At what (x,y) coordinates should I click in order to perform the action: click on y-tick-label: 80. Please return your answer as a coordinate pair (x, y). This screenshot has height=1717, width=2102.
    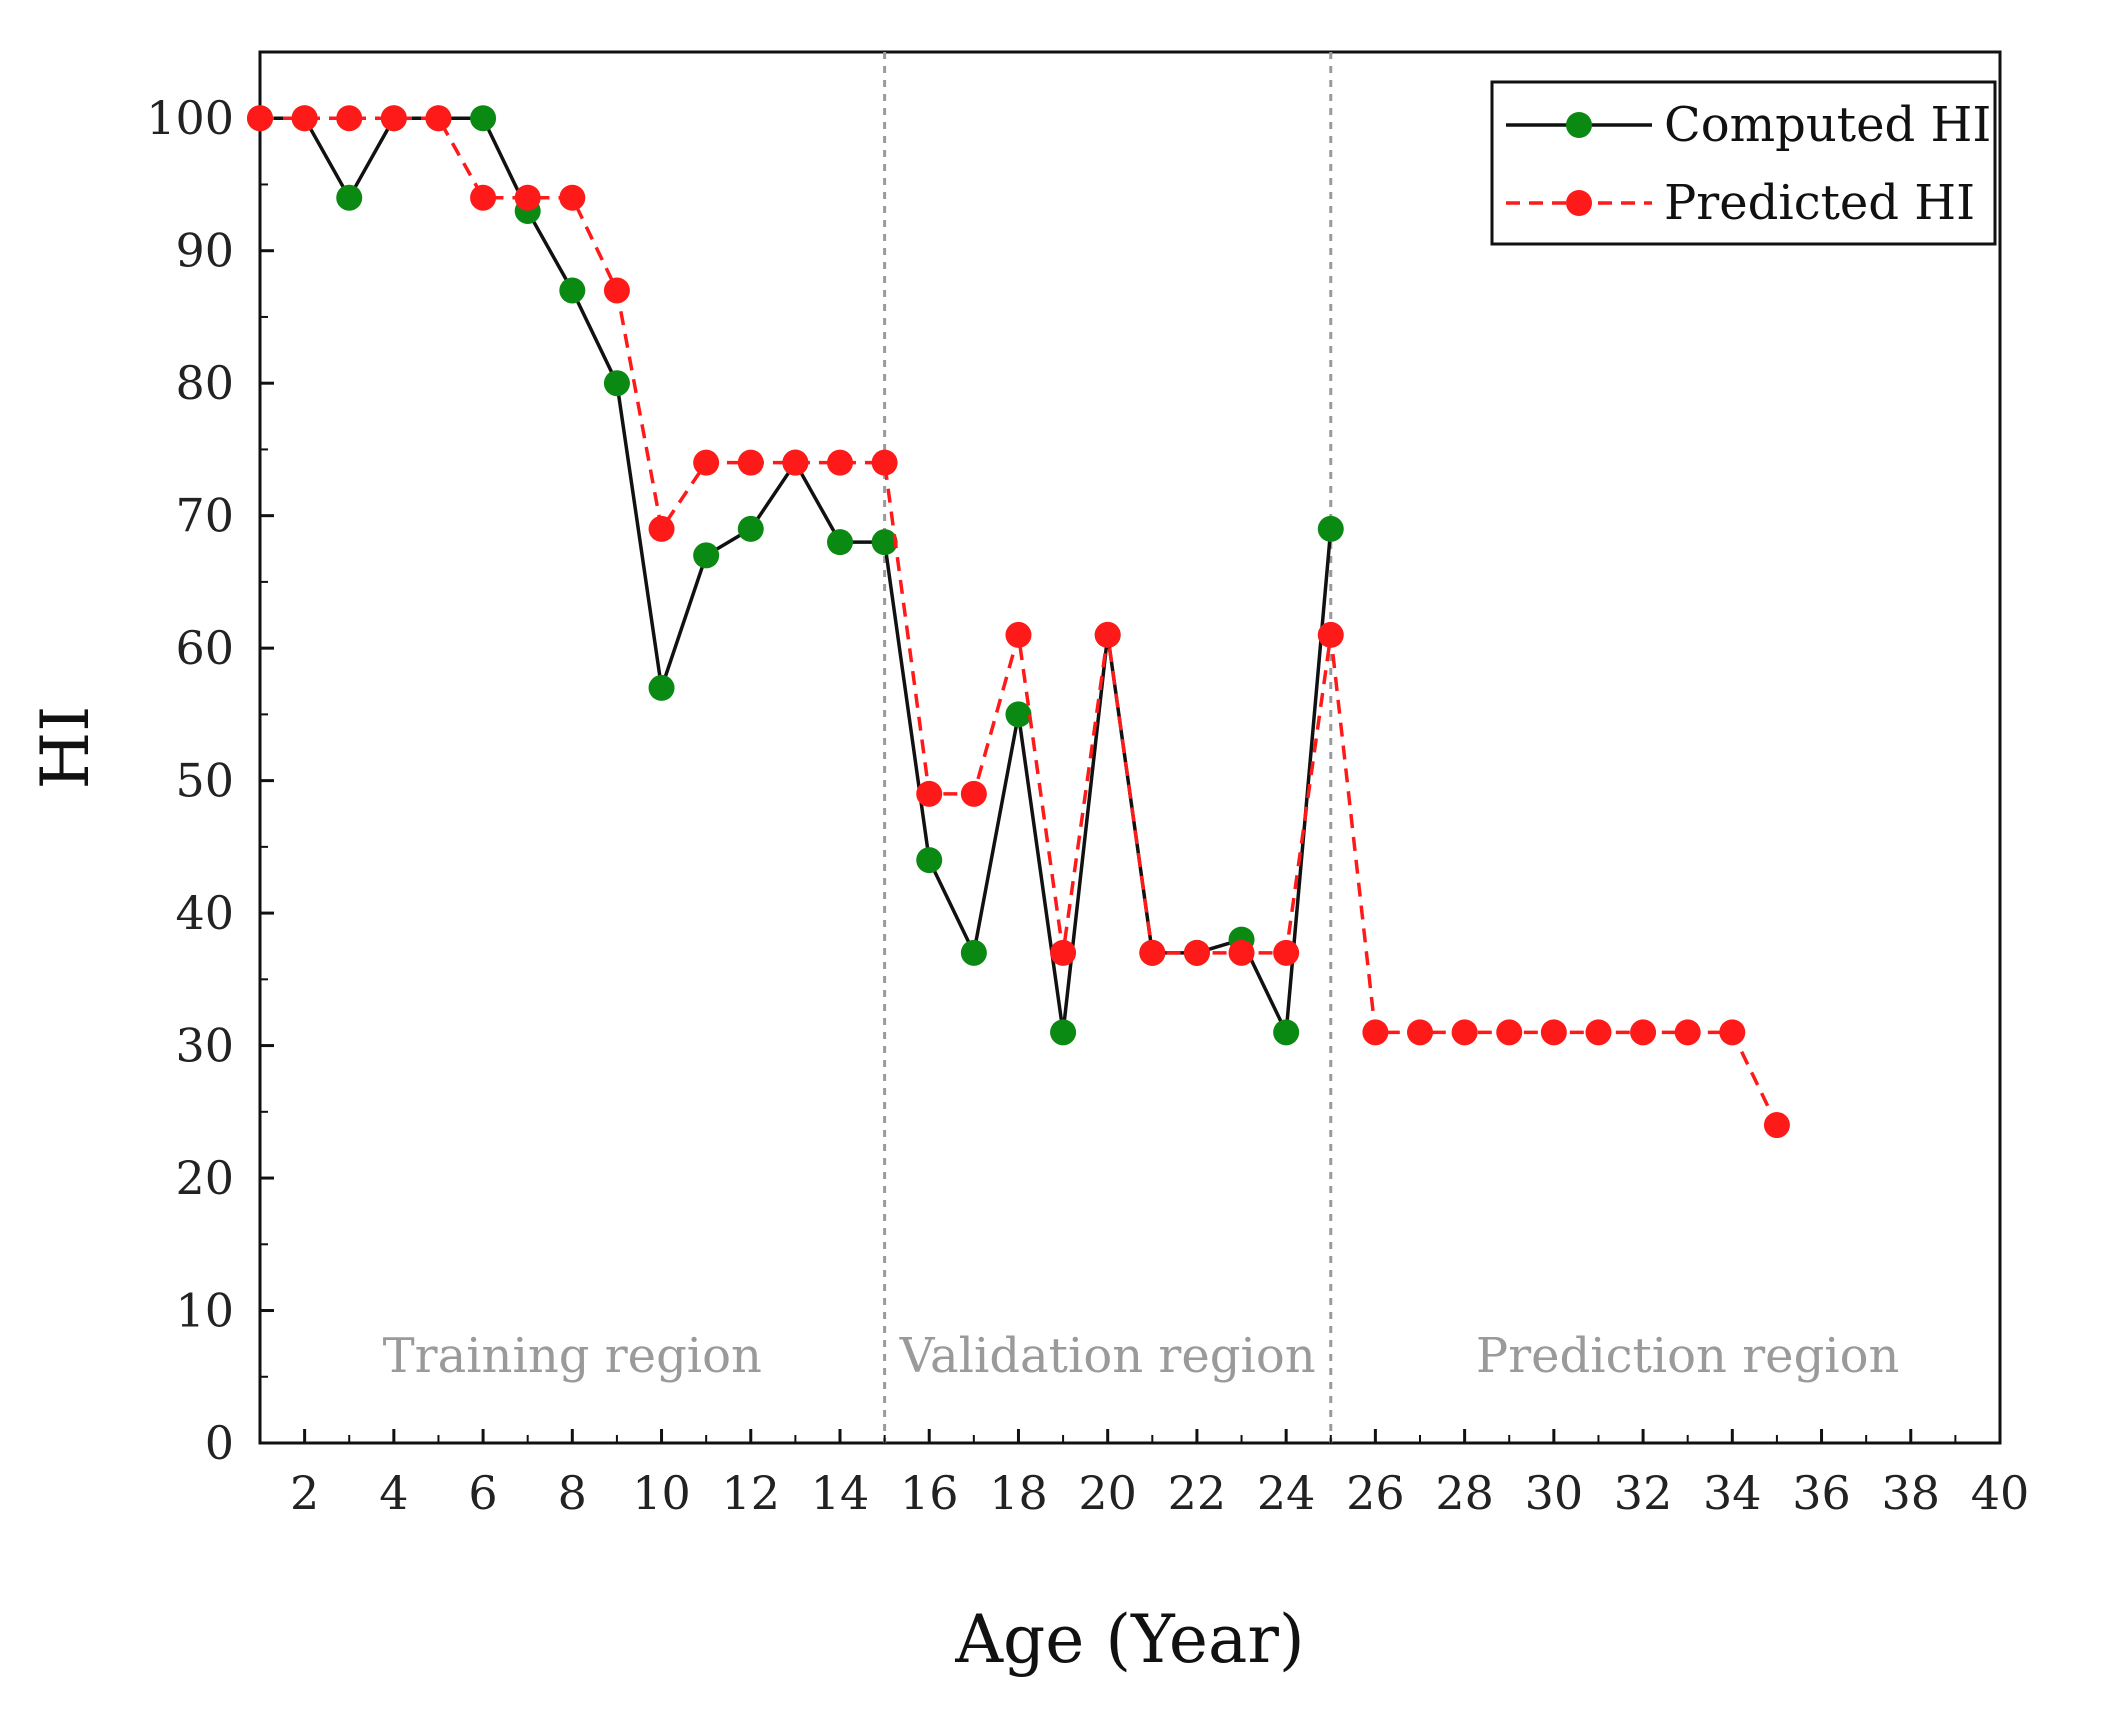
    Looking at the image, I should click on (204, 383).